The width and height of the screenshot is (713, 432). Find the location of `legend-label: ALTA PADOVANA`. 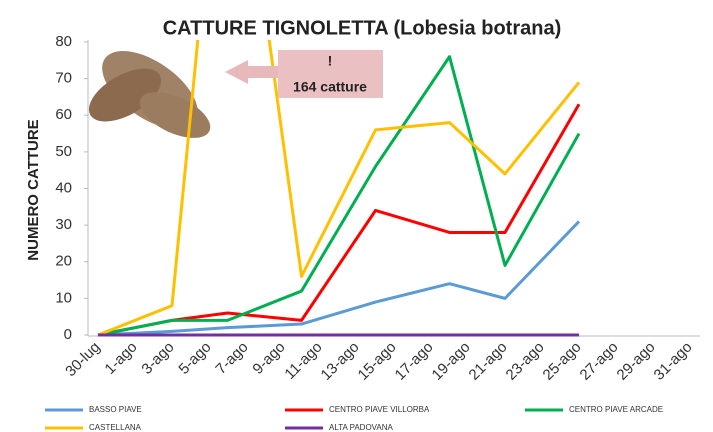

legend-label: ALTA PADOVANA is located at coordinates (361, 427).